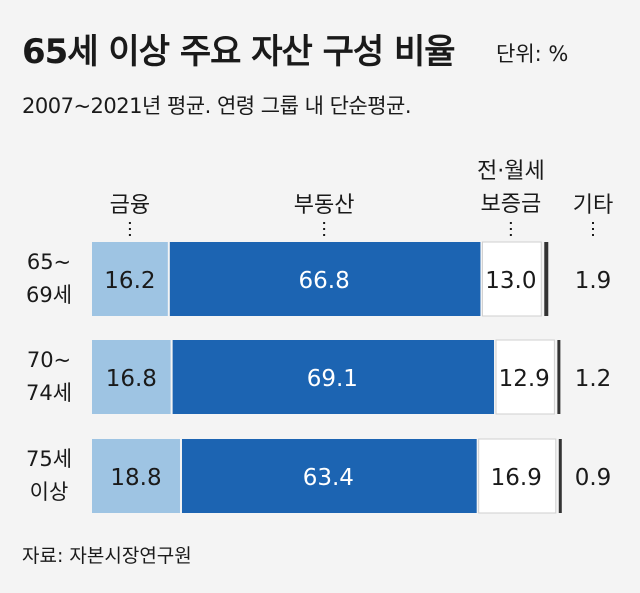 This screenshot has height=593, width=640. I want to click on category-label-3-line1: 75세, so click(49, 459).